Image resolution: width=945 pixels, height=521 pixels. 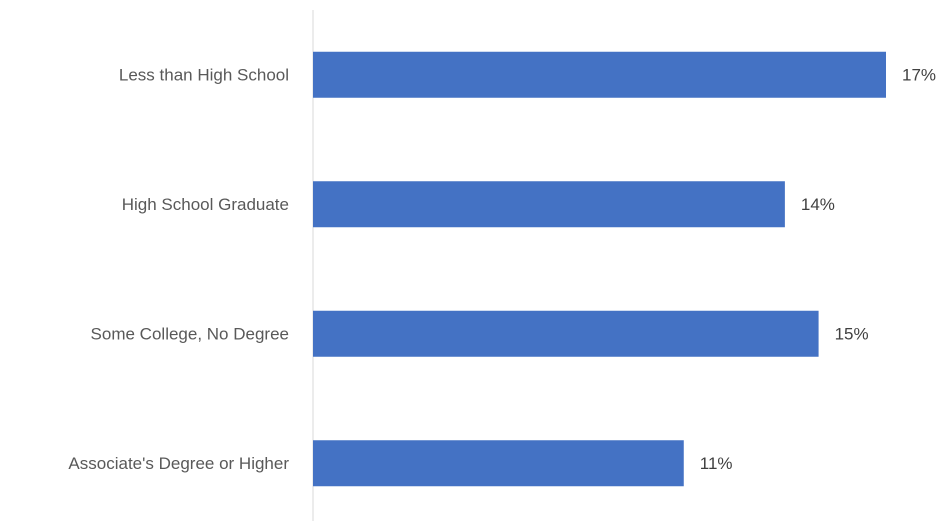 What do you see at coordinates (716, 463) in the screenshot?
I see `data-label: 11%` at bounding box center [716, 463].